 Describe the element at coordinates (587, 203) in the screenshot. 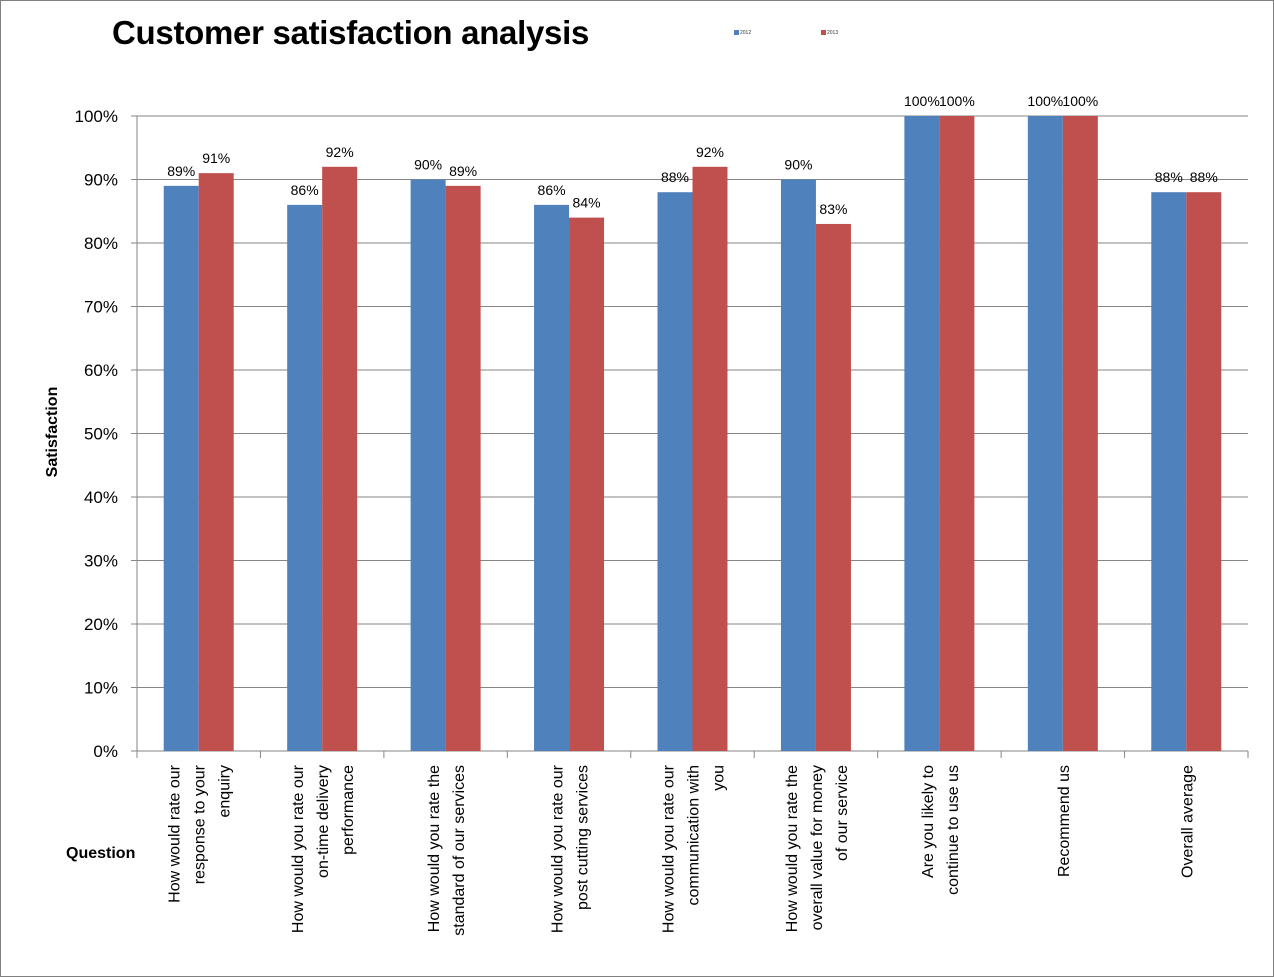

I see `data-label-2013: 84%` at that location.